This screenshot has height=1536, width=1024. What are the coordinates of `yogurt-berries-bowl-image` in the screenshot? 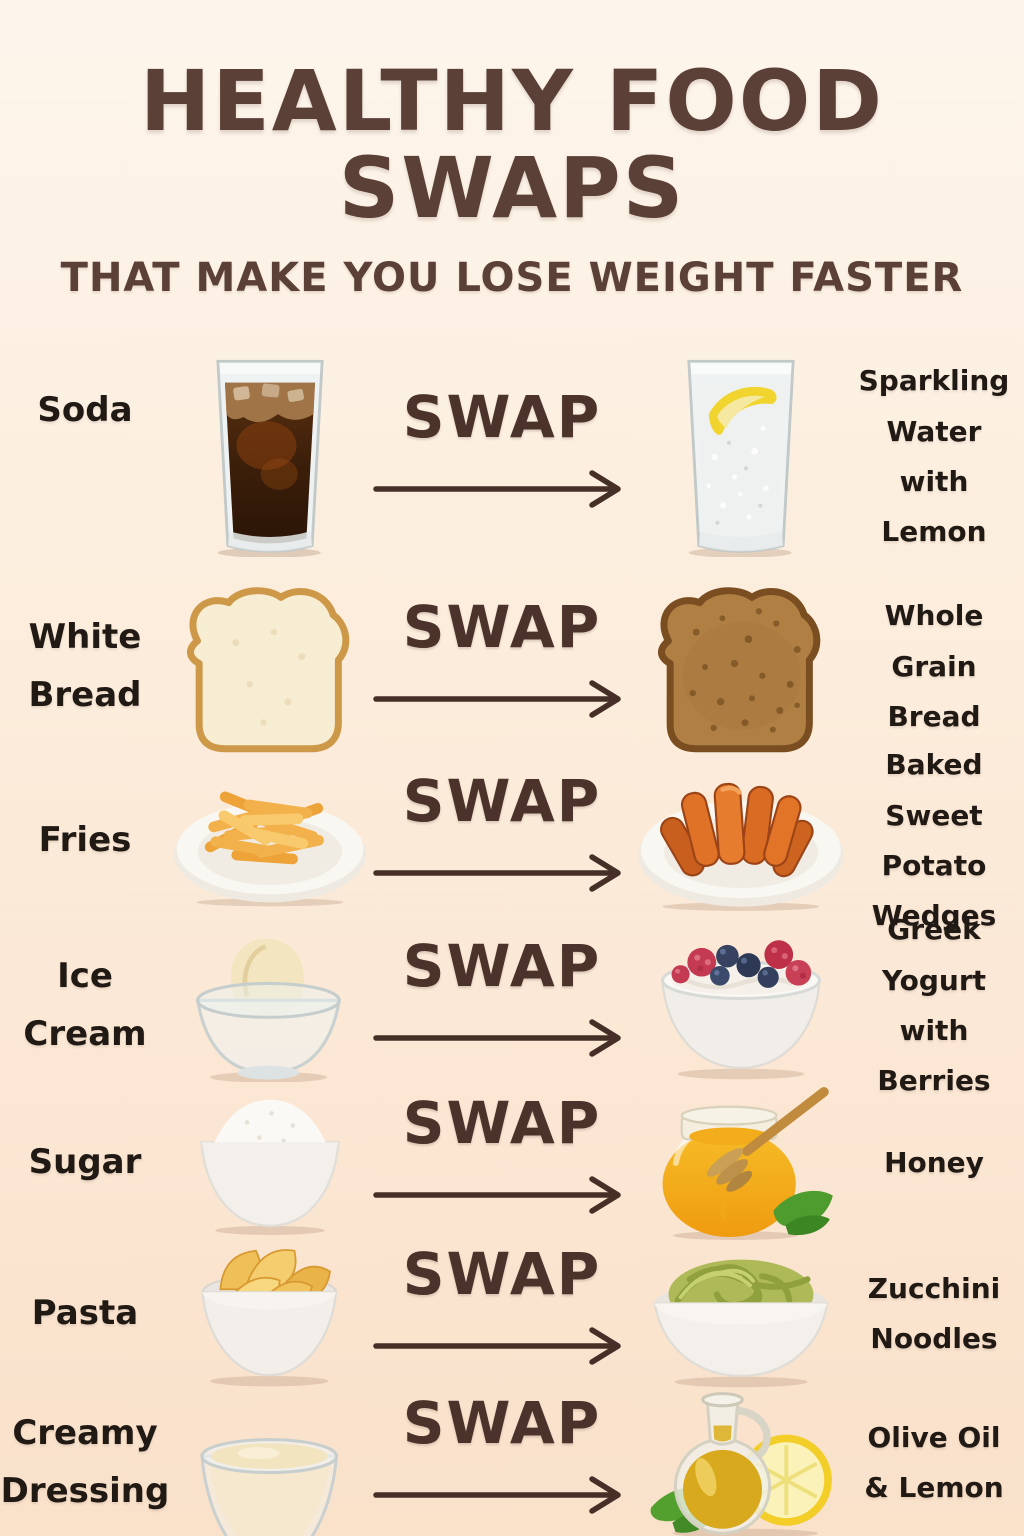 It's located at (741, 1006).